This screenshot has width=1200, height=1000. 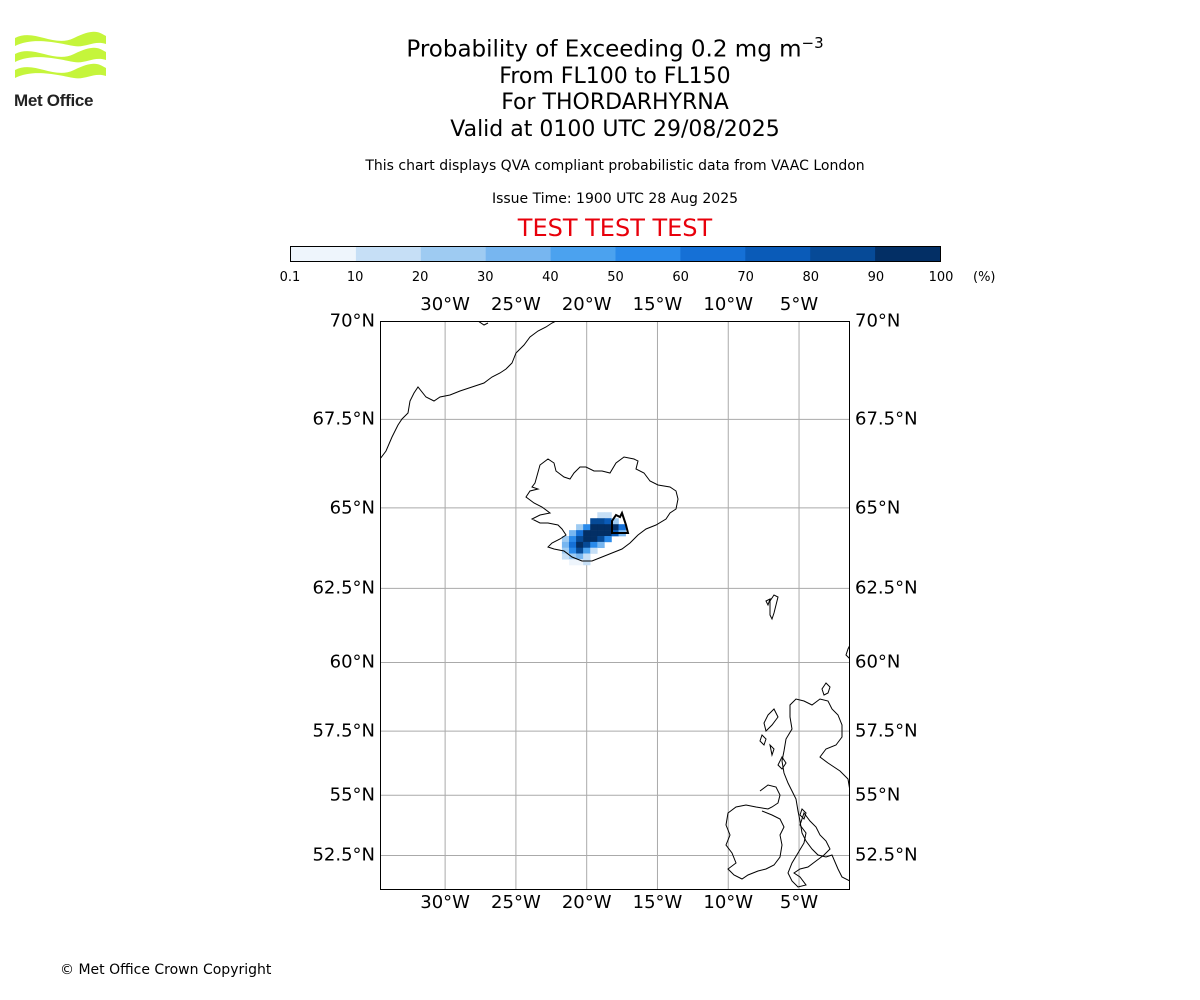 I want to click on longitude-label: 10°W, so click(x=728, y=902).